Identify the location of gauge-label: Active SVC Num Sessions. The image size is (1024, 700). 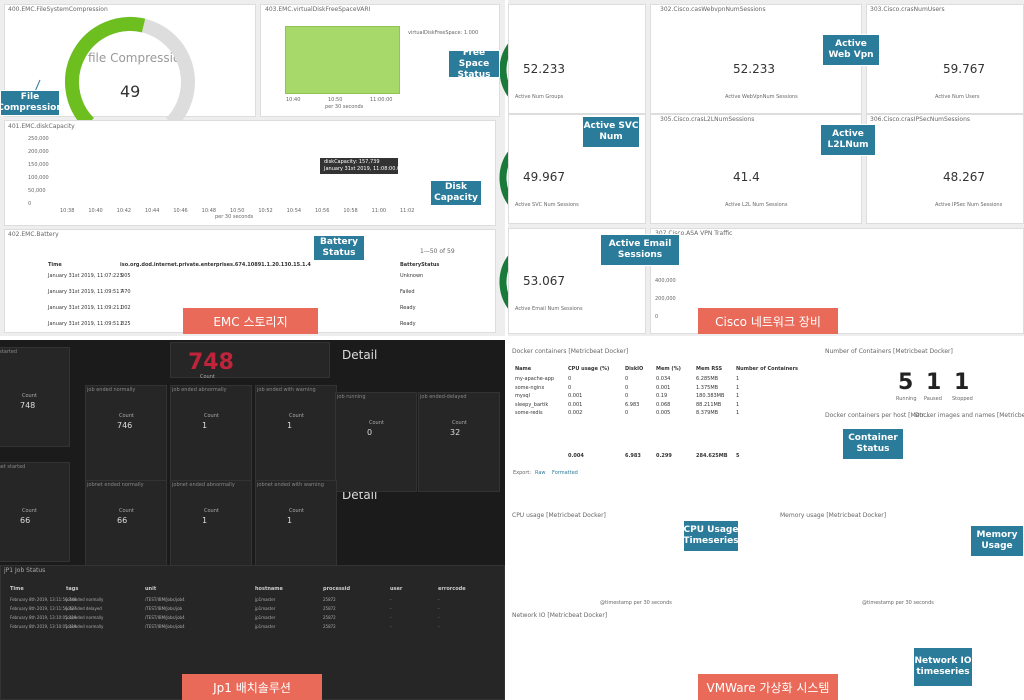
(547, 205).